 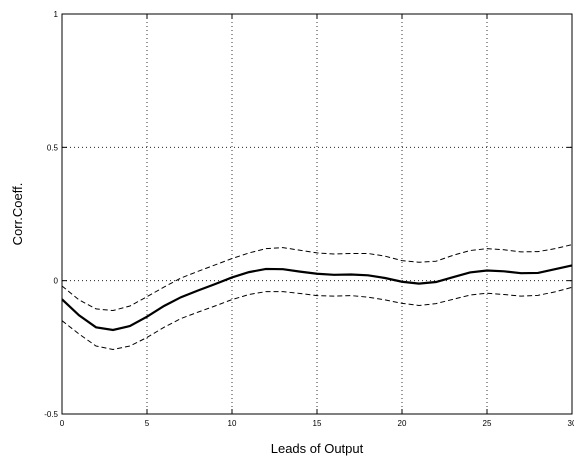 I want to click on x-tick-label: 25, so click(x=487, y=423).